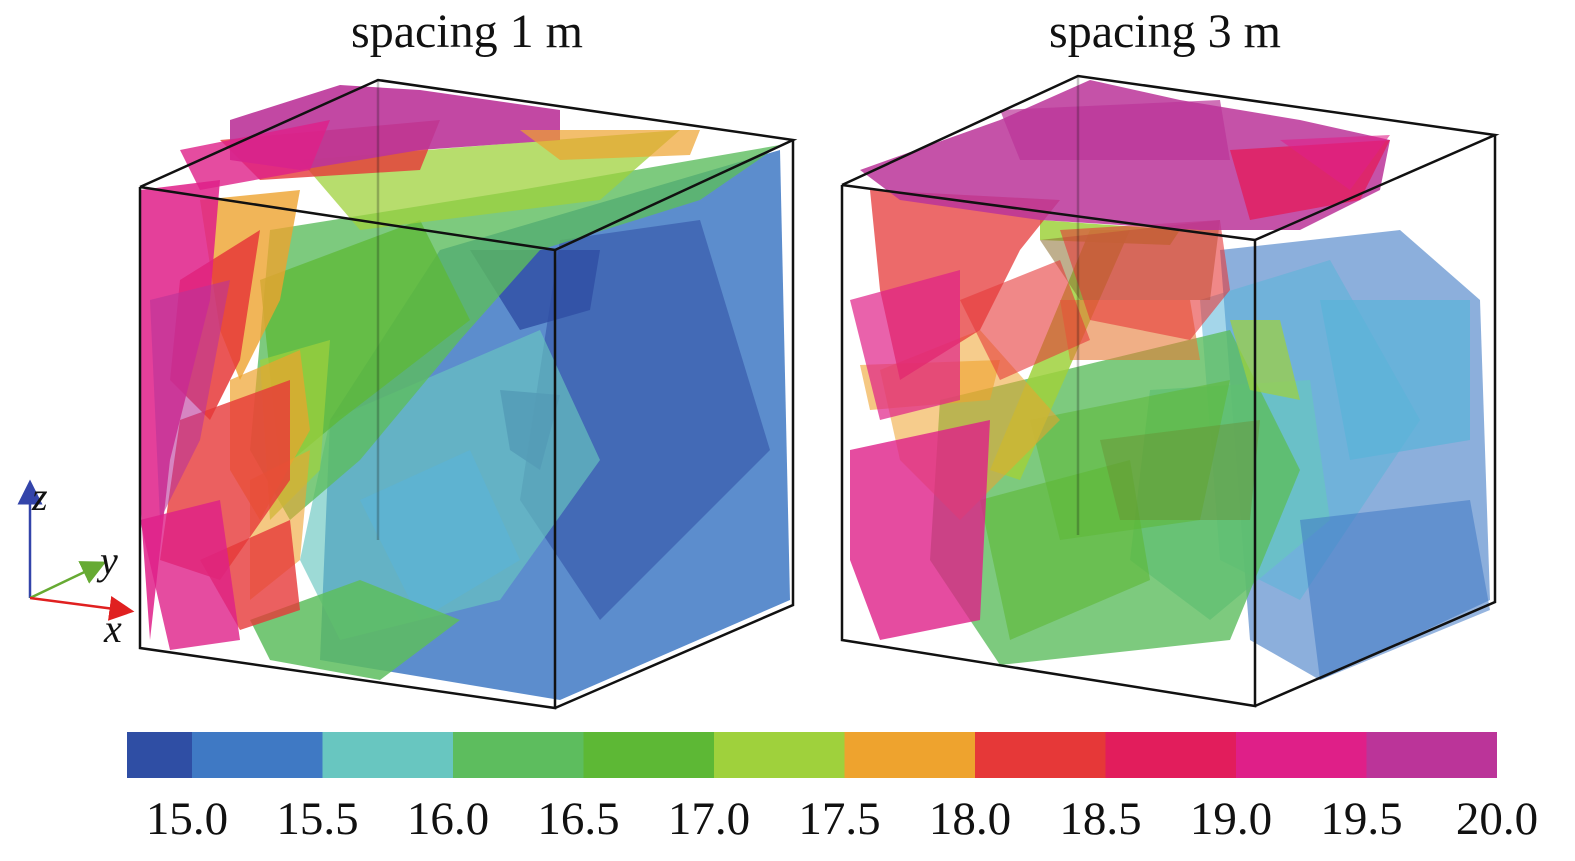  I want to click on y-axis-arrow, so click(68, 580).